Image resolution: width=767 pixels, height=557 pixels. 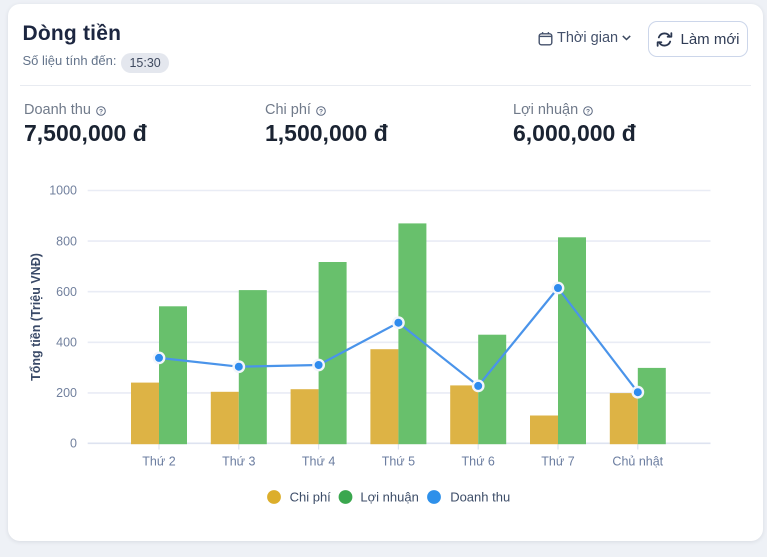 What do you see at coordinates (557, 462) in the screenshot?
I see `svg-text: Thứ 7` at bounding box center [557, 462].